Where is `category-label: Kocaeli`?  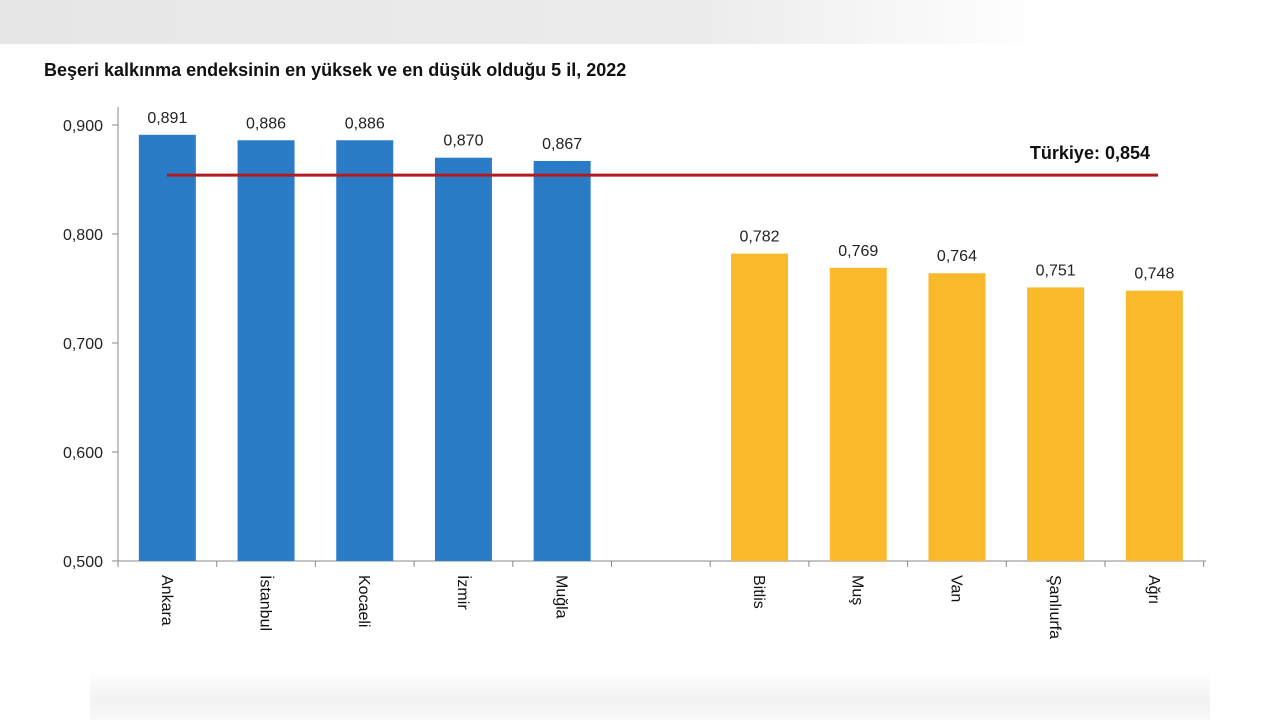 category-label: Kocaeli is located at coordinates (363, 601).